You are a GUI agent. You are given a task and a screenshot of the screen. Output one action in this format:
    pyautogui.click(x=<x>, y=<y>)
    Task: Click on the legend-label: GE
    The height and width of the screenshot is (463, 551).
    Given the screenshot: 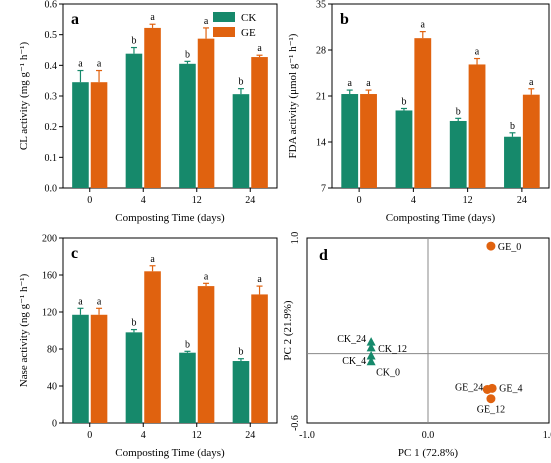 What is the action you would take?
    pyautogui.click(x=248, y=33)
    